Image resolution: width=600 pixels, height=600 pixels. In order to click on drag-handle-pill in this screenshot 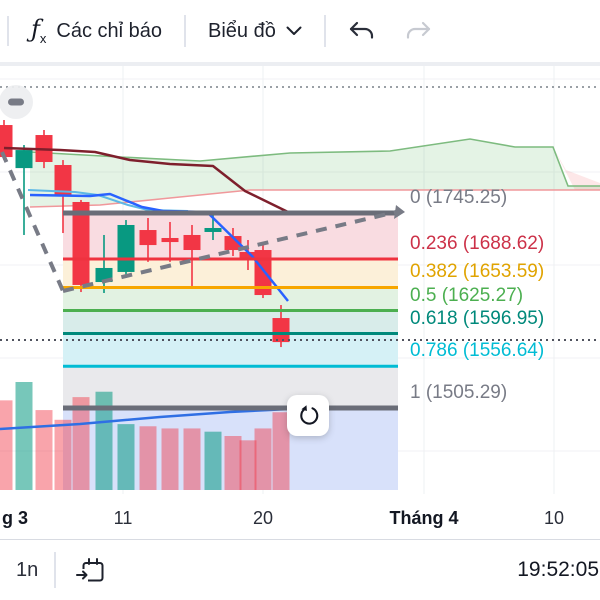, I will do `click(16, 102)`.